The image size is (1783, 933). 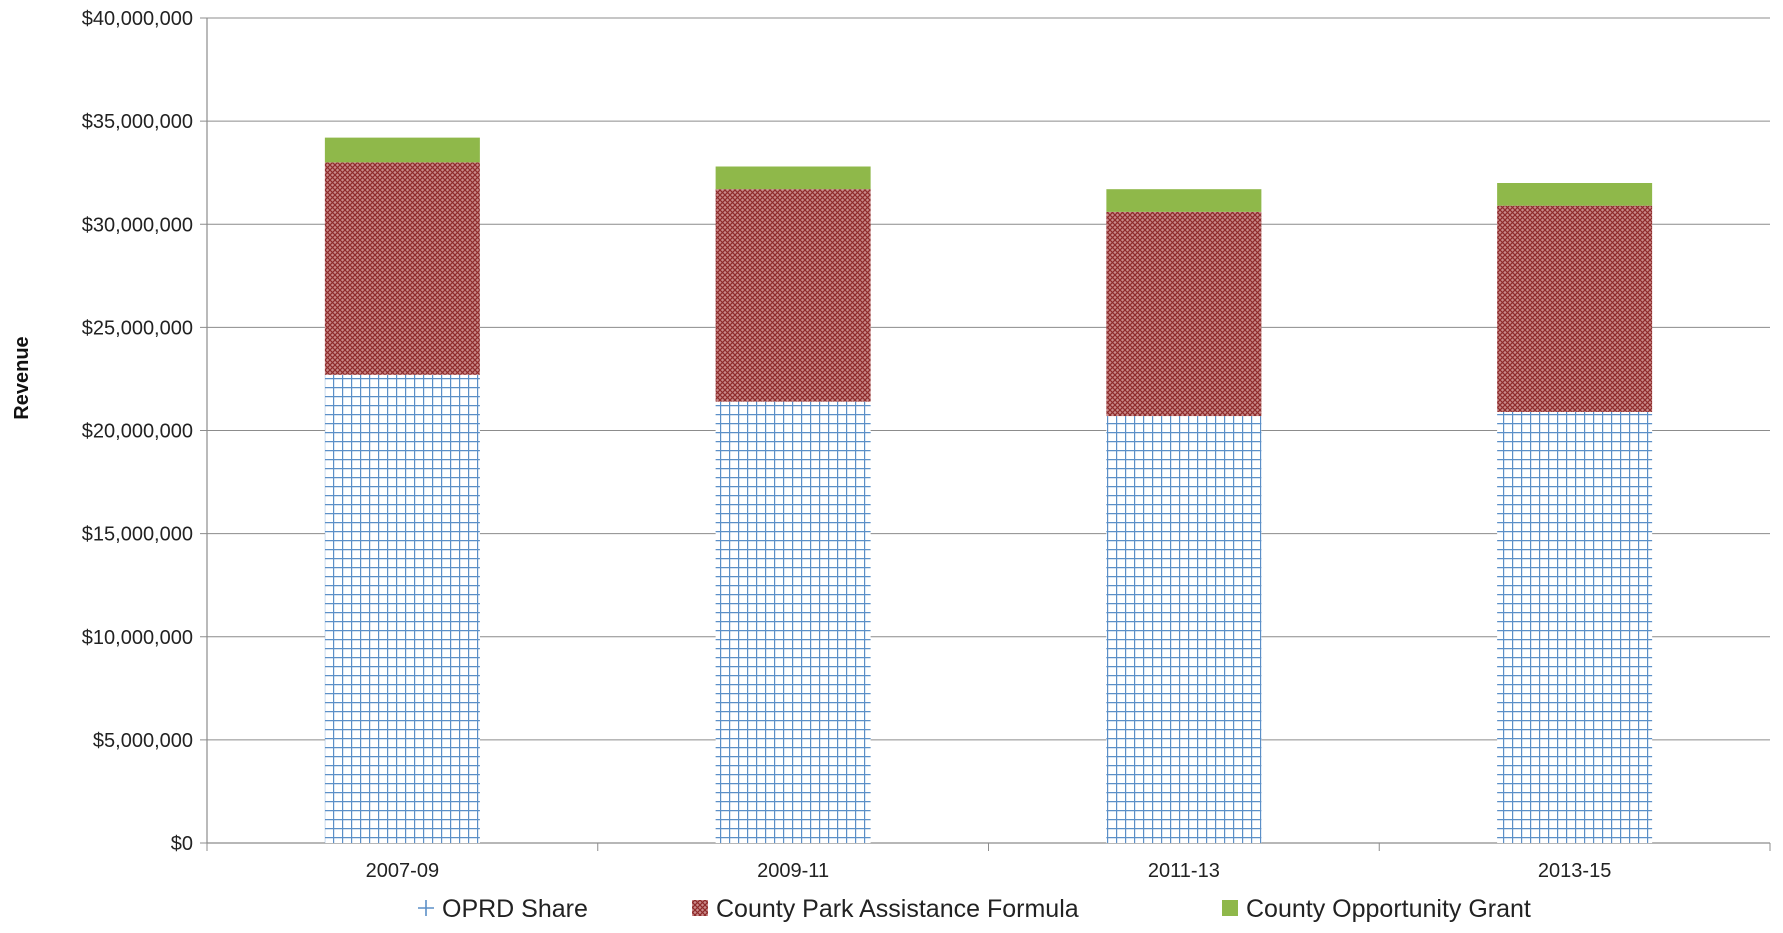 I want to click on y-tick-label: $35,000,000, so click(x=137, y=122).